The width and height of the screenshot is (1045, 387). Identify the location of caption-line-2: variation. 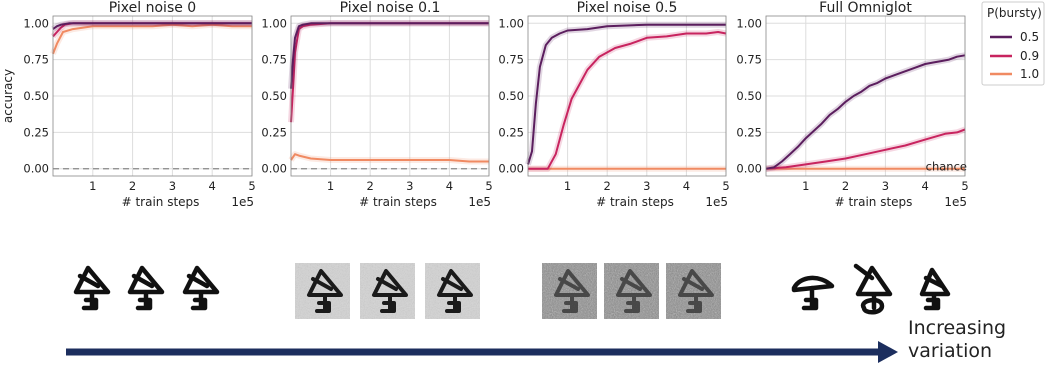
(950, 351).